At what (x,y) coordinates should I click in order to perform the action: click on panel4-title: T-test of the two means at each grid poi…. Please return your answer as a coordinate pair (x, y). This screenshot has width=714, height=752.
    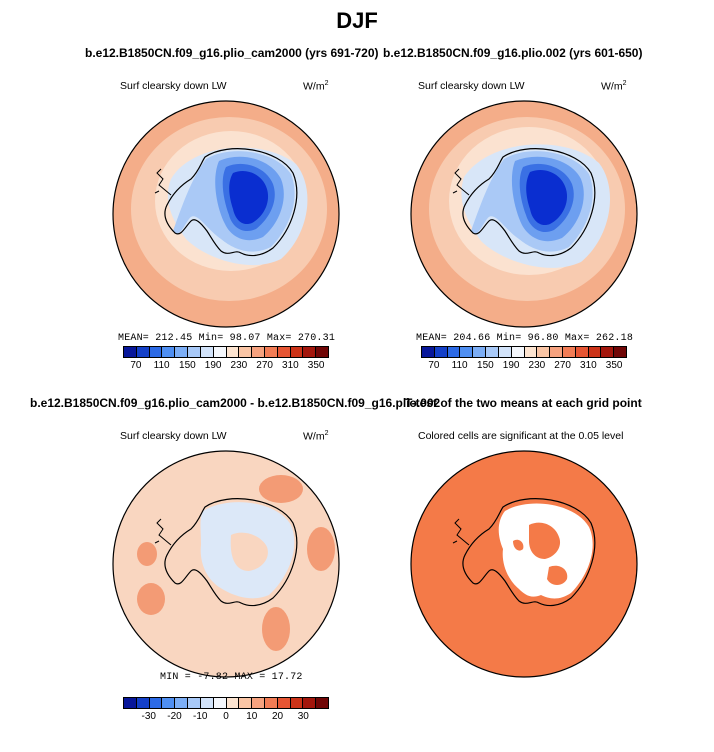
    Looking at the image, I should click on (523, 403).